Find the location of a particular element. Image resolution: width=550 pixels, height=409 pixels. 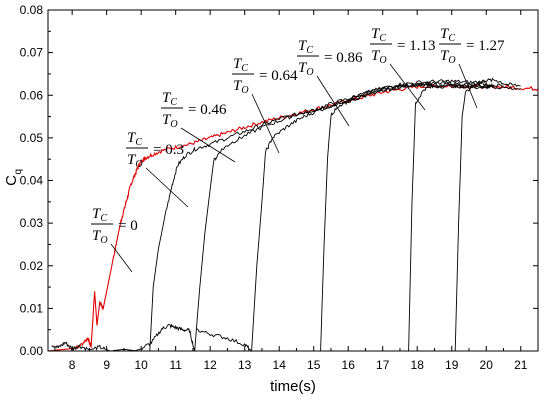

y-axis-title-main: C is located at coordinates (11, 180).